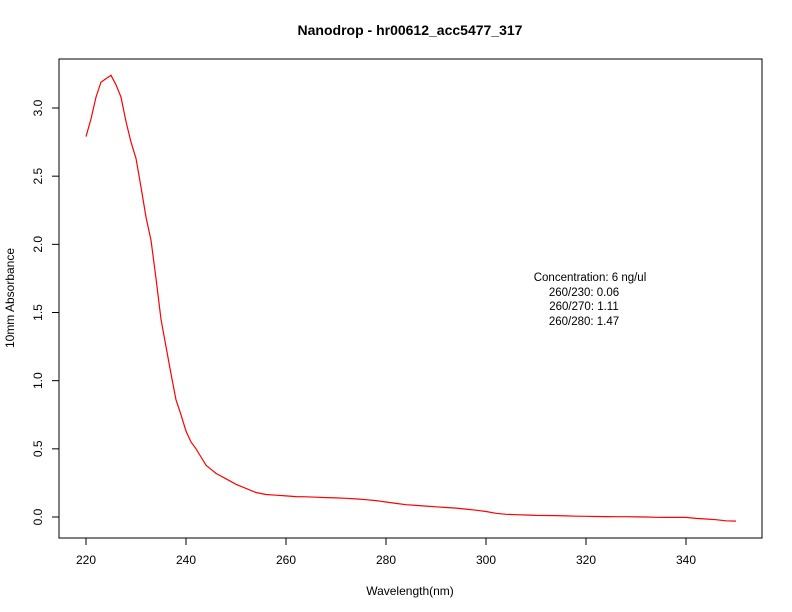 The image size is (792, 612). Describe the element at coordinates (38, 107) in the screenshot. I see `y-tick-label: 3.0` at that location.